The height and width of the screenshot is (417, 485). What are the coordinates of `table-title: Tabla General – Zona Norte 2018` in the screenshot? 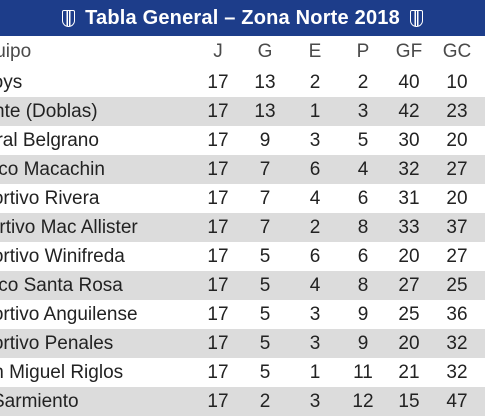 It's located at (242, 17).